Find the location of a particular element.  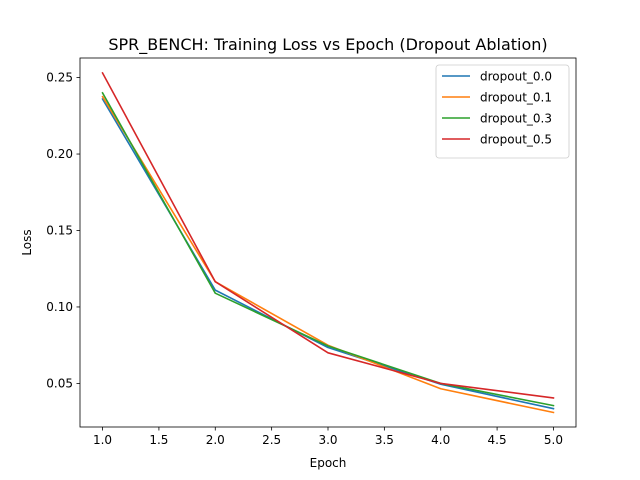

x-tick-label: 1.5 is located at coordinates (158, 440).